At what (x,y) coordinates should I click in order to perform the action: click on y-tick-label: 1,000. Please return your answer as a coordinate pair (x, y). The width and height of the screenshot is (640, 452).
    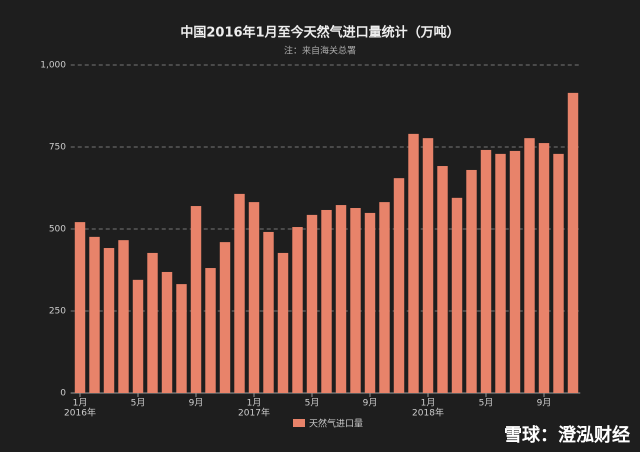
    Looking at the image, I should click on (53, 66).